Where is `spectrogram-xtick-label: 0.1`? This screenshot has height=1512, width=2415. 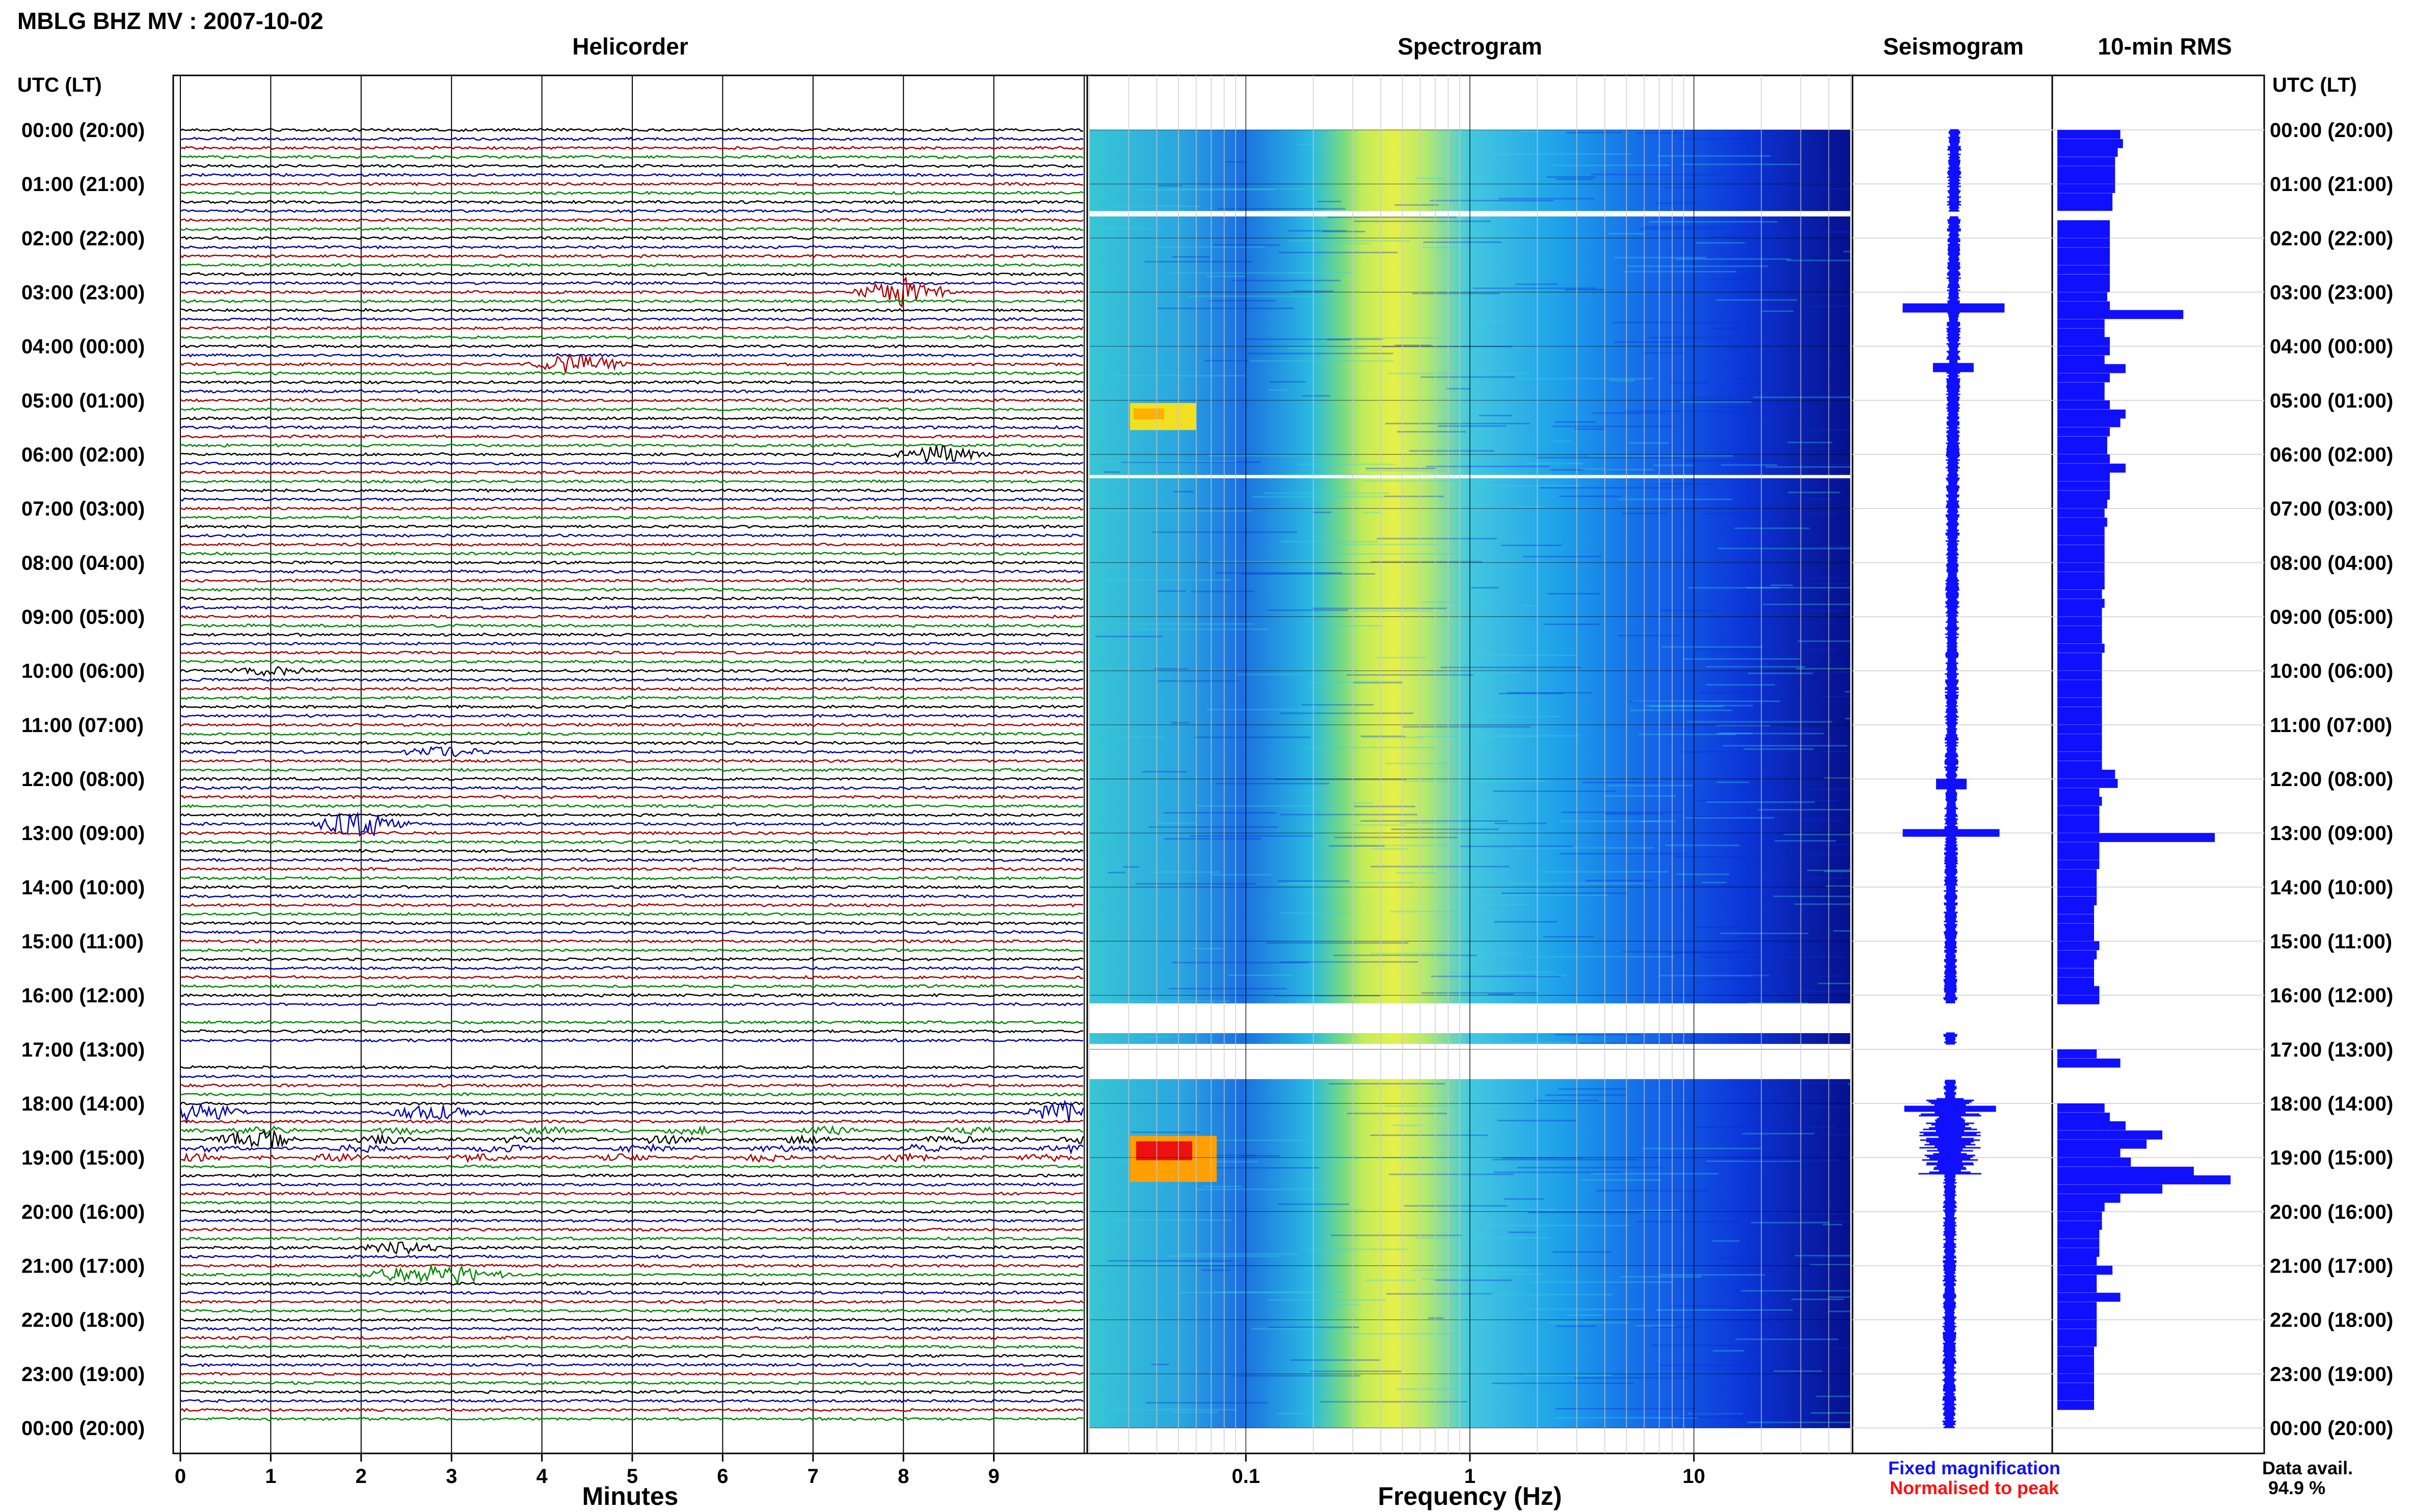
spectrogram-xtick-label: 0.1 is located at coordinates (1246, 1476).